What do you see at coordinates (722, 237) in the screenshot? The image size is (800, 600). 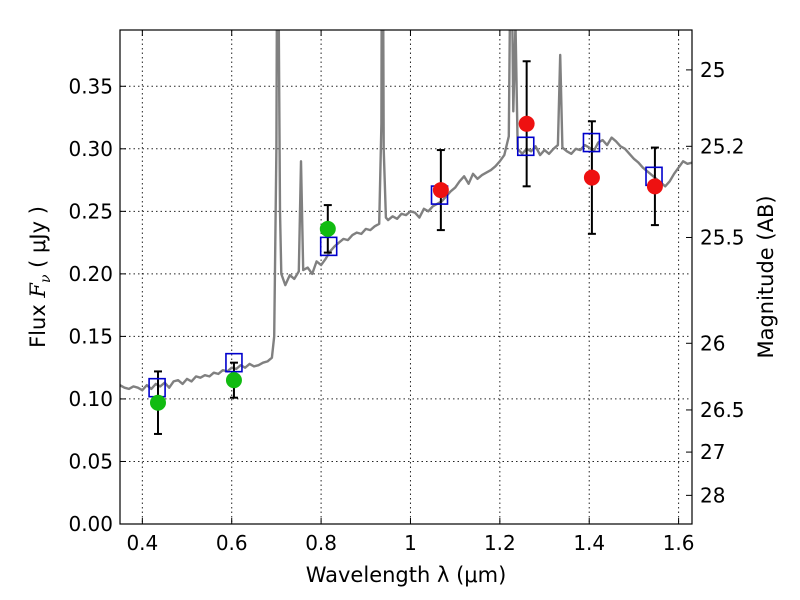 I see `right-tick-label: 25.5` at bounding box center [722, 237].